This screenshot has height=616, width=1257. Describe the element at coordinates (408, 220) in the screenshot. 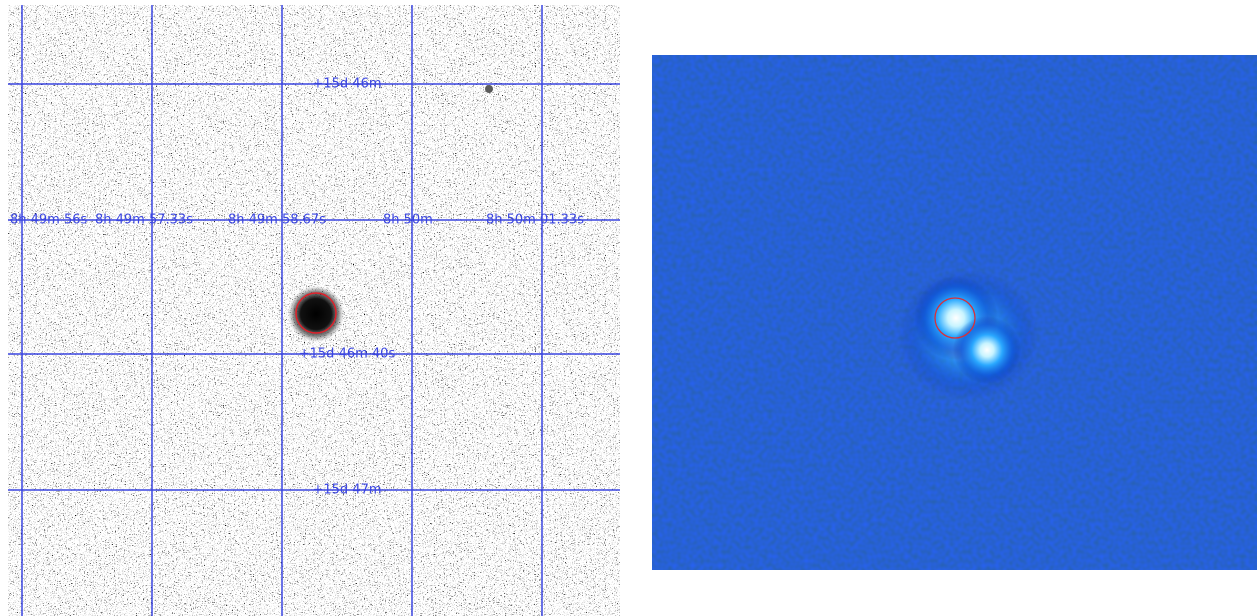

I see `ra-label: 8h 50m` at that location.